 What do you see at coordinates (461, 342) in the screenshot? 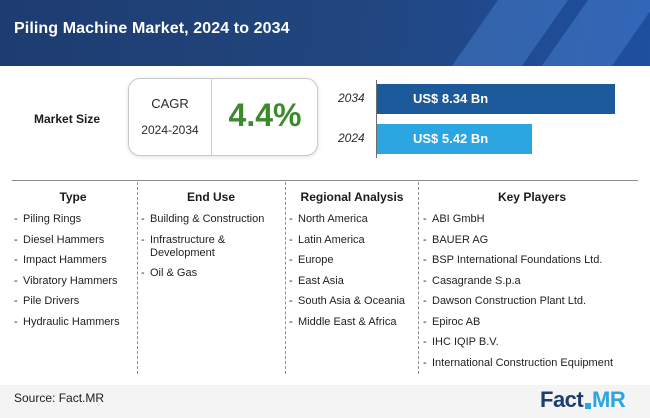
I see `list-item: - IHC IQIP B.V.` at bounding box center [461, 342].